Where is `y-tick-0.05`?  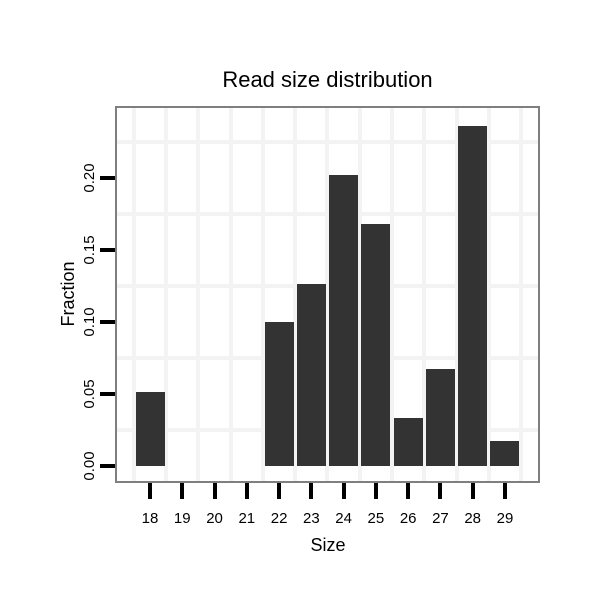 y-tick-0.05 is located at coordinates (107, 393).